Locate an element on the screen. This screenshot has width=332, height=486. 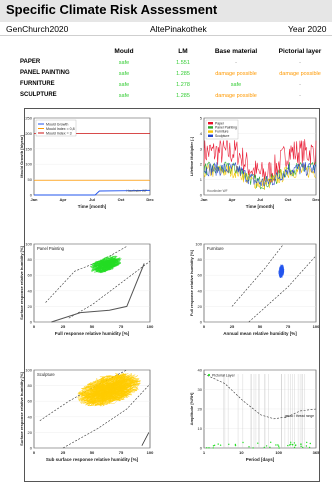
year-label: Year 2020 is located at coordinates (307, 29).